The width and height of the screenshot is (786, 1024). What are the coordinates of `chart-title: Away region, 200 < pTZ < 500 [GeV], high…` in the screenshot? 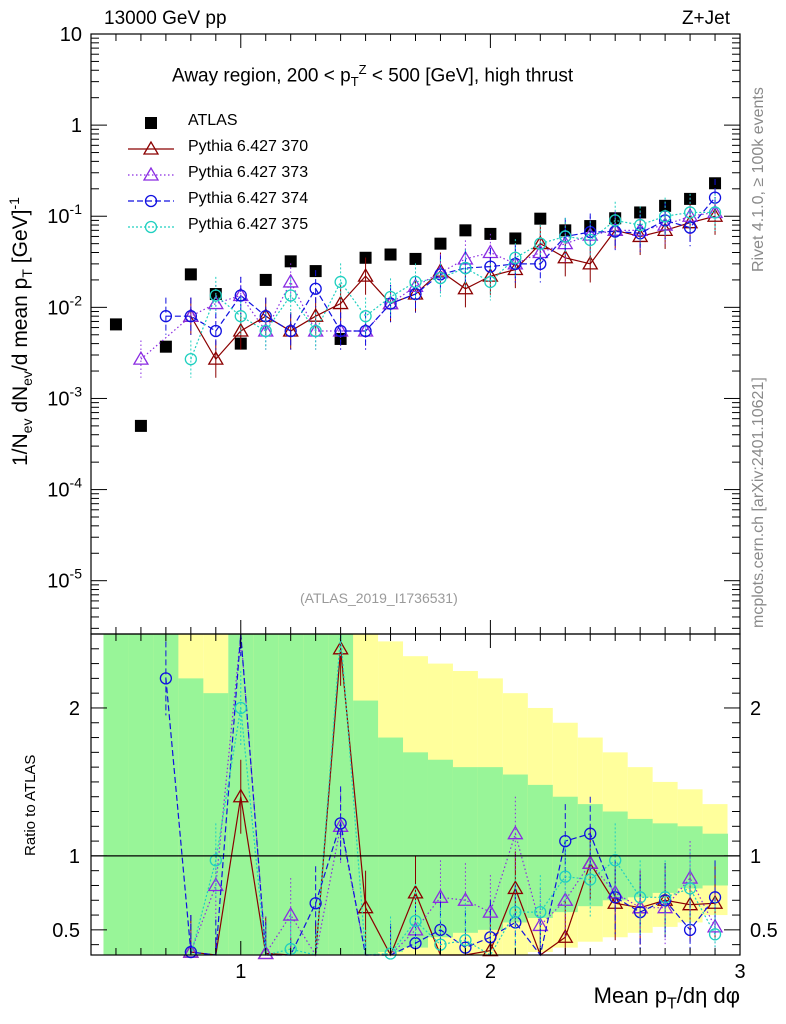 It's located at (373, 76).